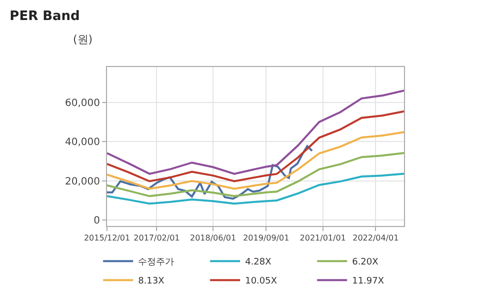  What do you see at coordinates (156, 263) in the screenshot?
I see `legend-label: 수정주가` at bounding box center [156, 263].